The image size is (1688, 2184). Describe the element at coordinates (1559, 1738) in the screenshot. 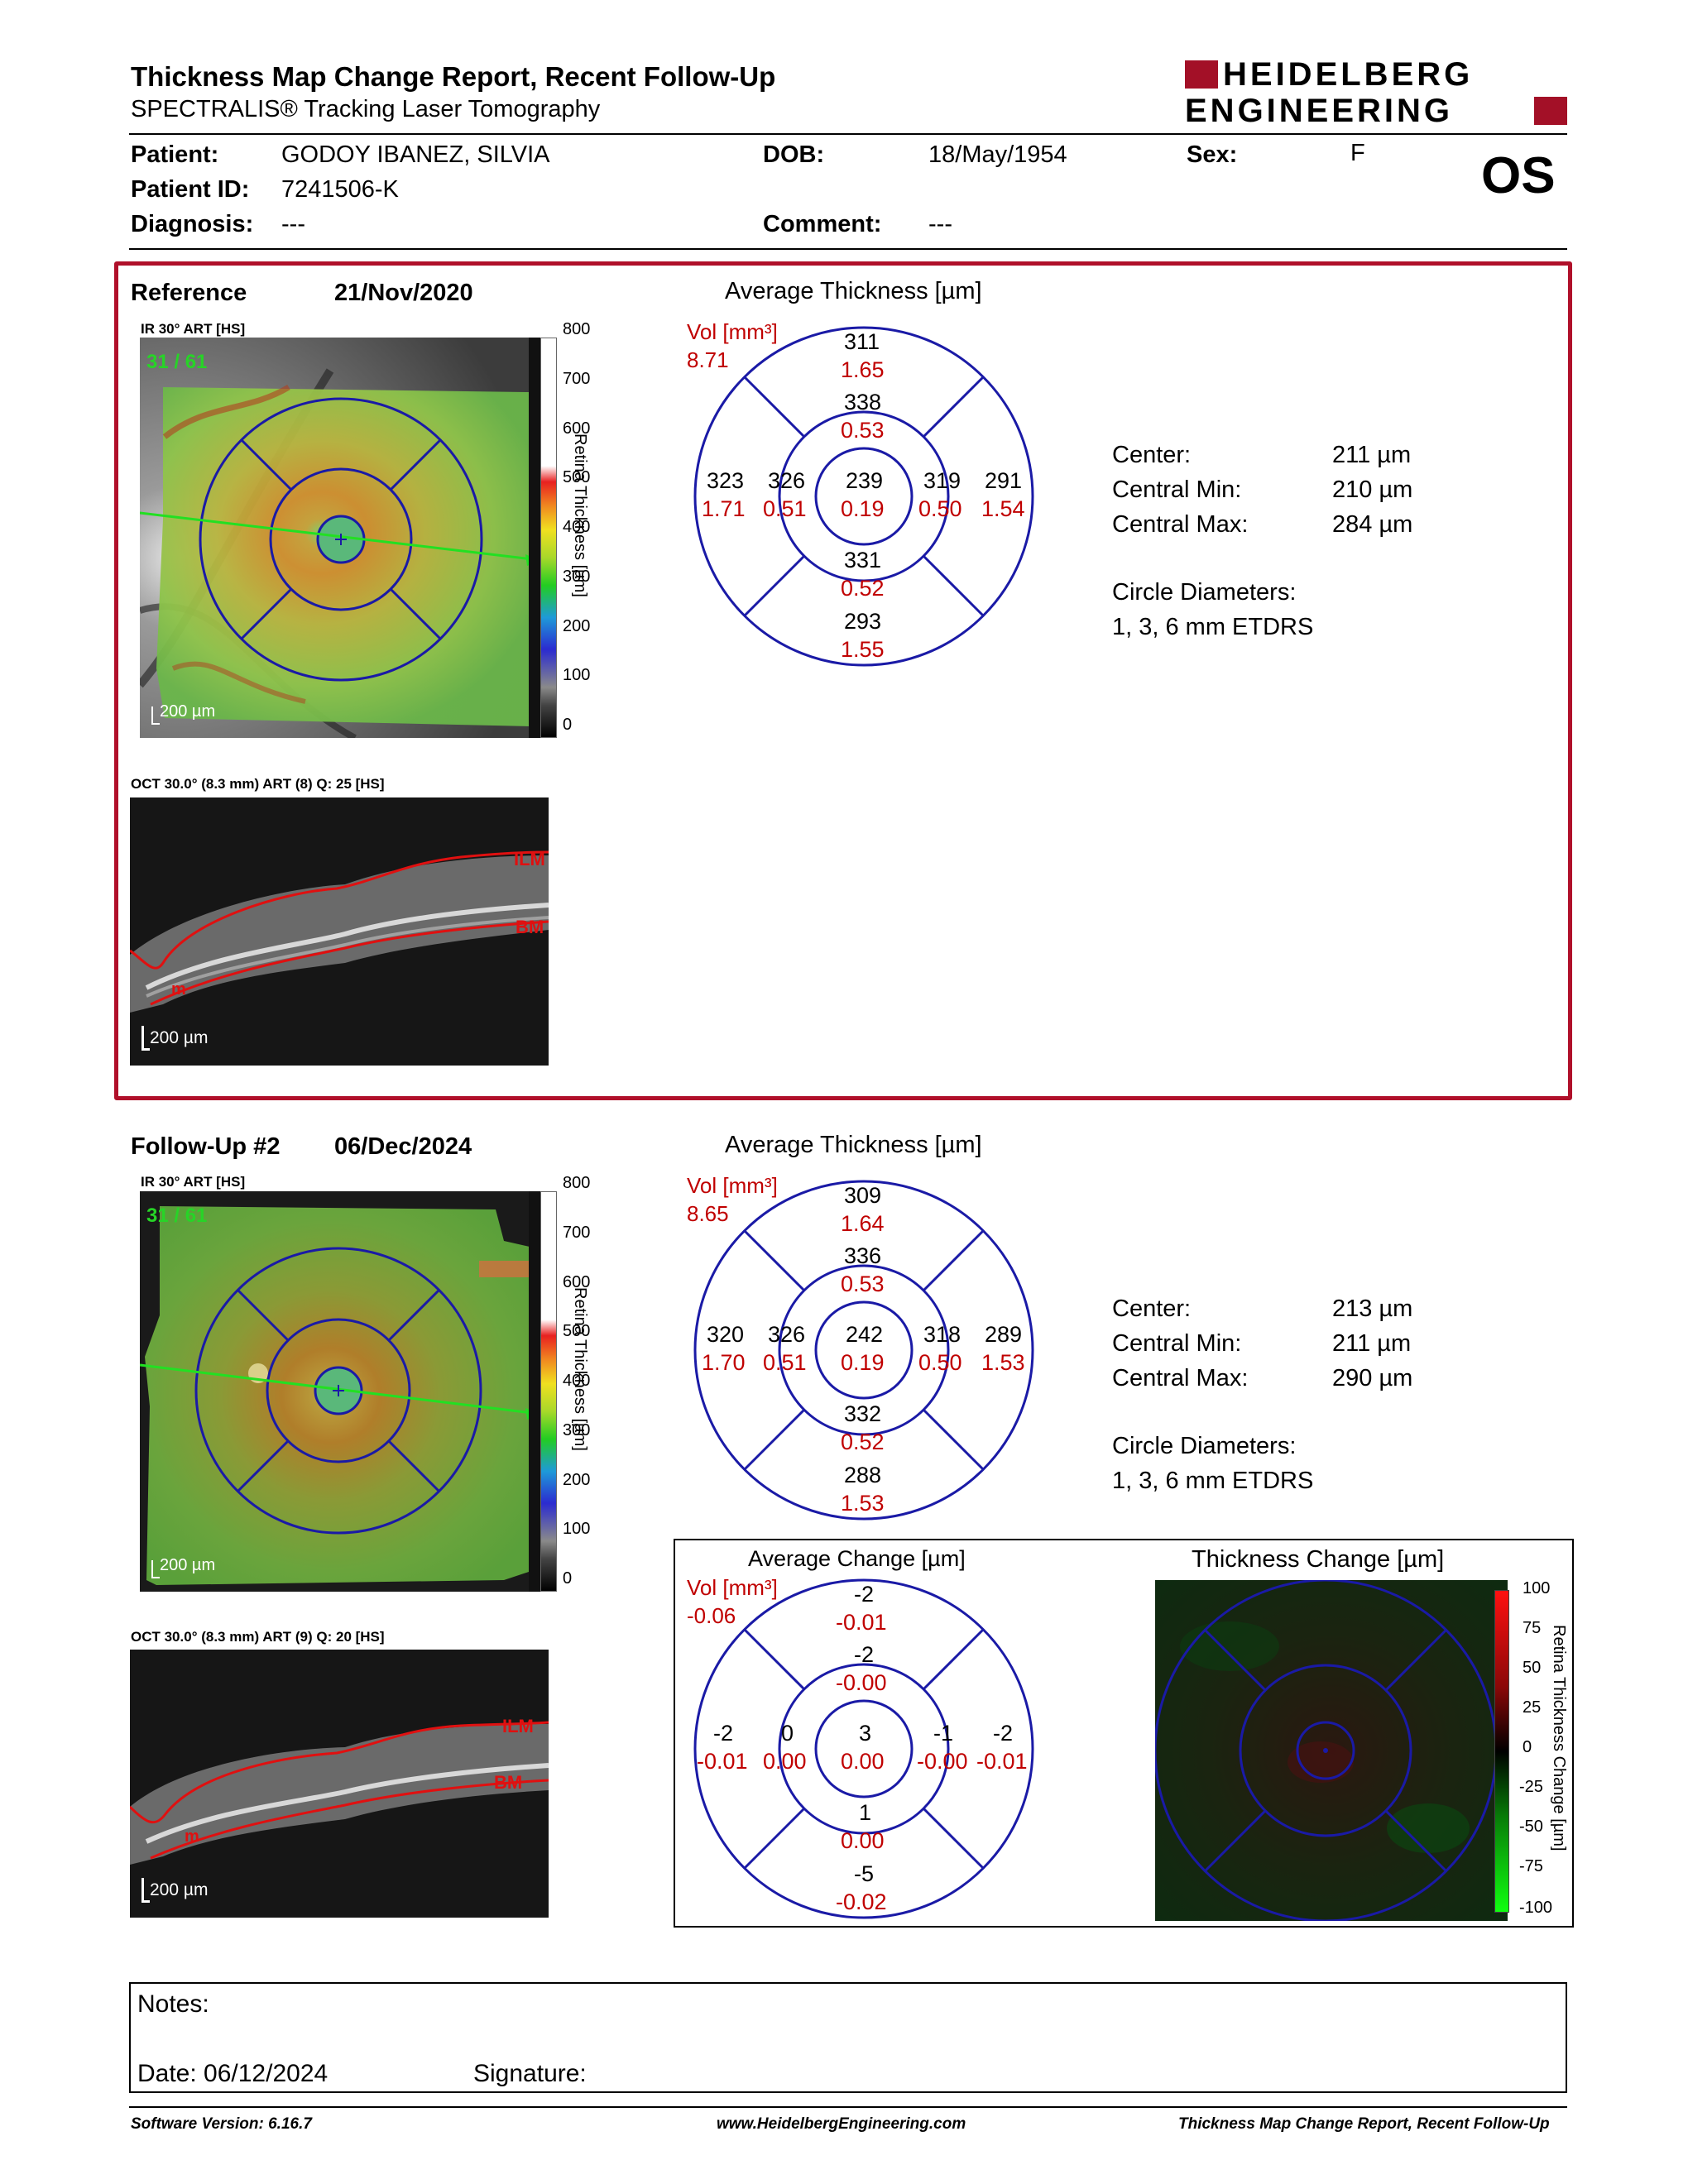

I see `change-colorbar-title: Retina Thickness Change [µm]` at that location.